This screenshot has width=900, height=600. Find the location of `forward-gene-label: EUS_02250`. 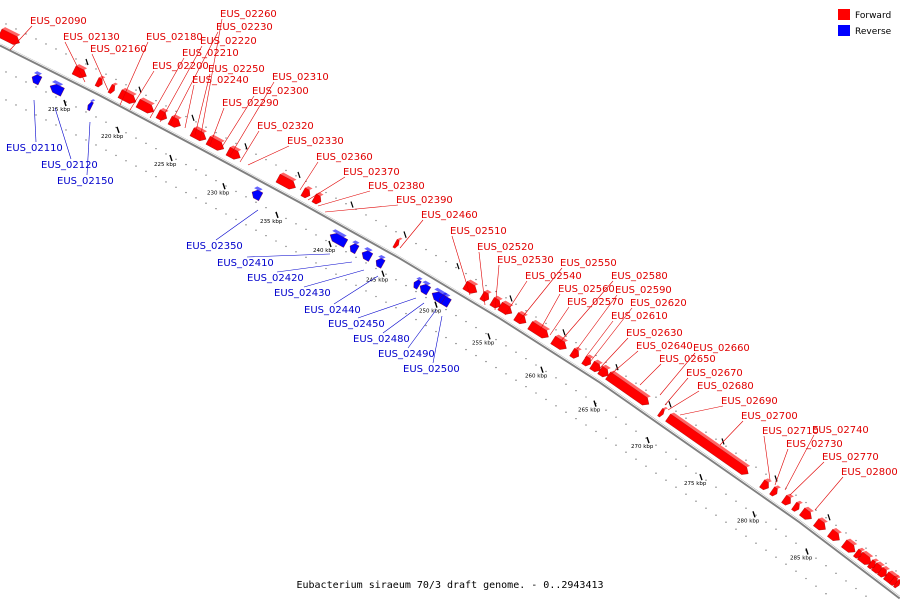

forward-gene-label: EUS_02250 is located at coordinates (236, 69).